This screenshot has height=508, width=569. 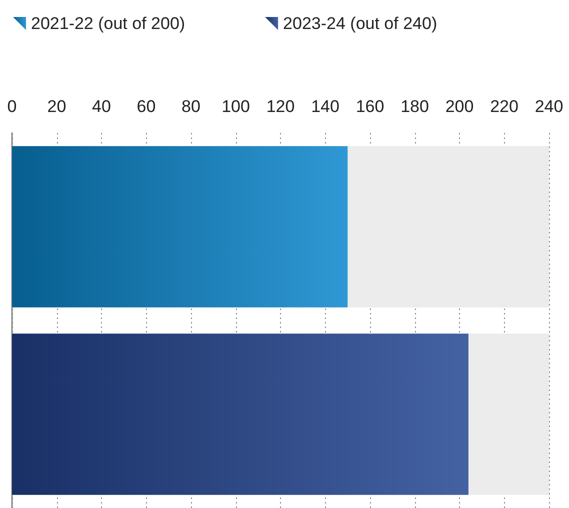 What do you see at coordinates (459, 106) in the screenshot?
I see `x-tick-label: 200` at bounding box center [459, 106].